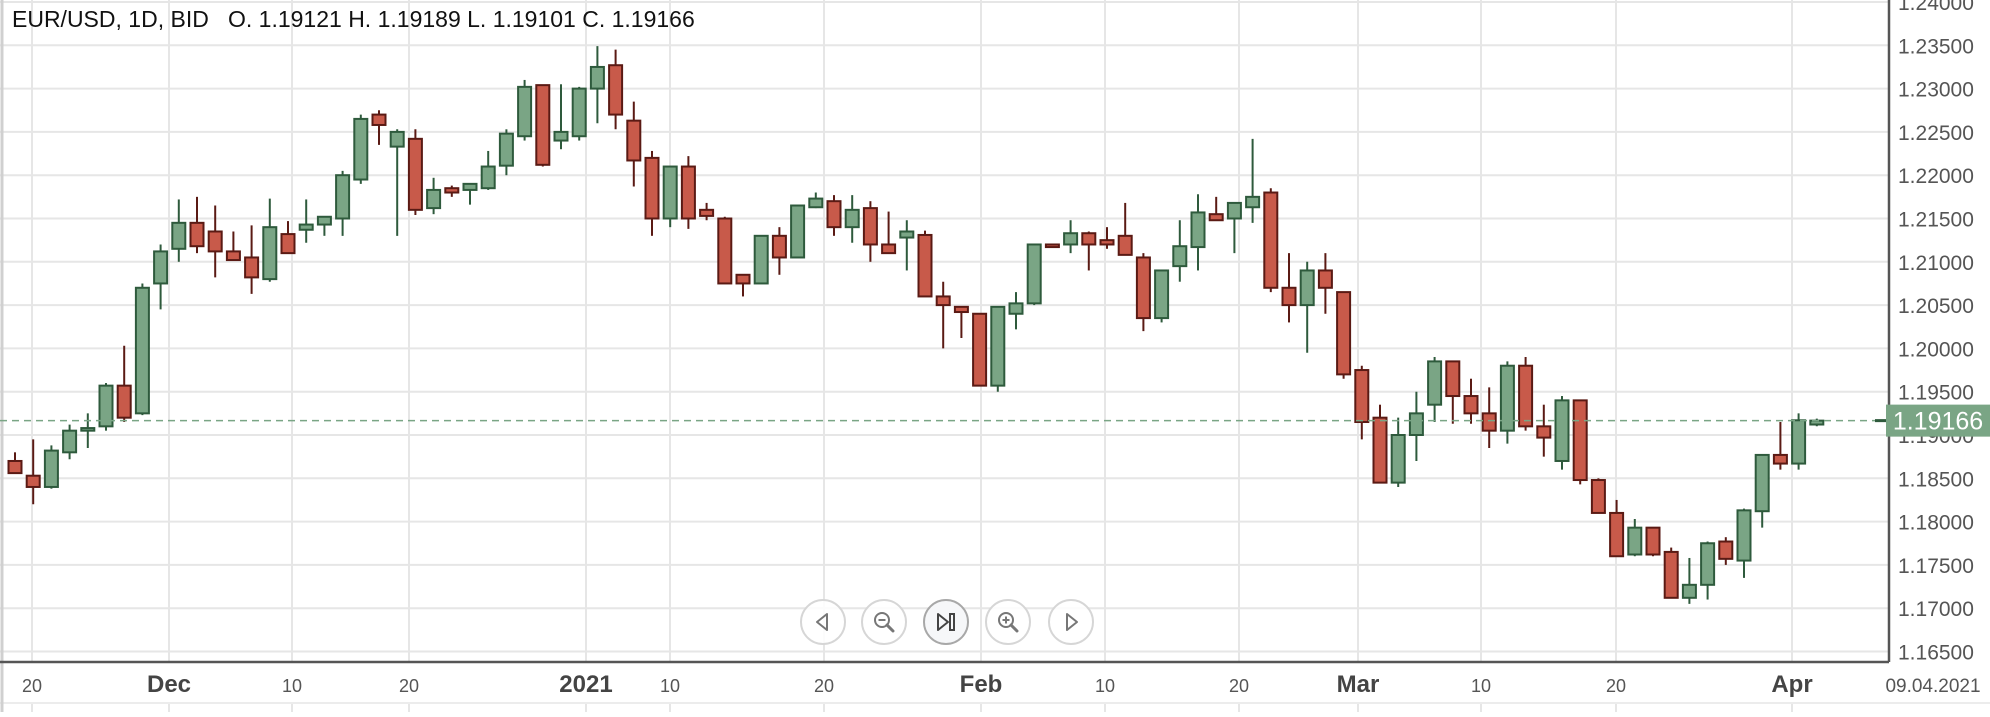 This screenshot has width=1990, height=717. What do you see at coordinates (946, 622) in the screenshot?
I see `reset-to-latest-button` at bounding box center [946, 622].